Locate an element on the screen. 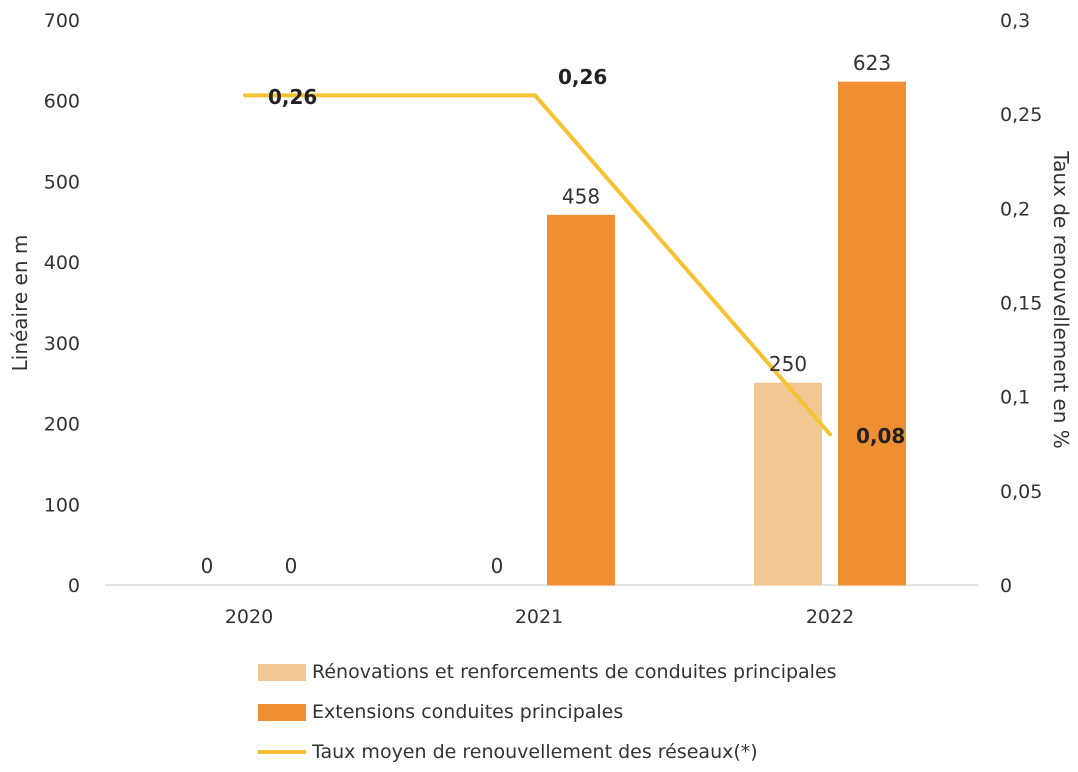 The image size is (1078, 772). y2-tick-label: 0,15 is located at coordinates (1021, 304).